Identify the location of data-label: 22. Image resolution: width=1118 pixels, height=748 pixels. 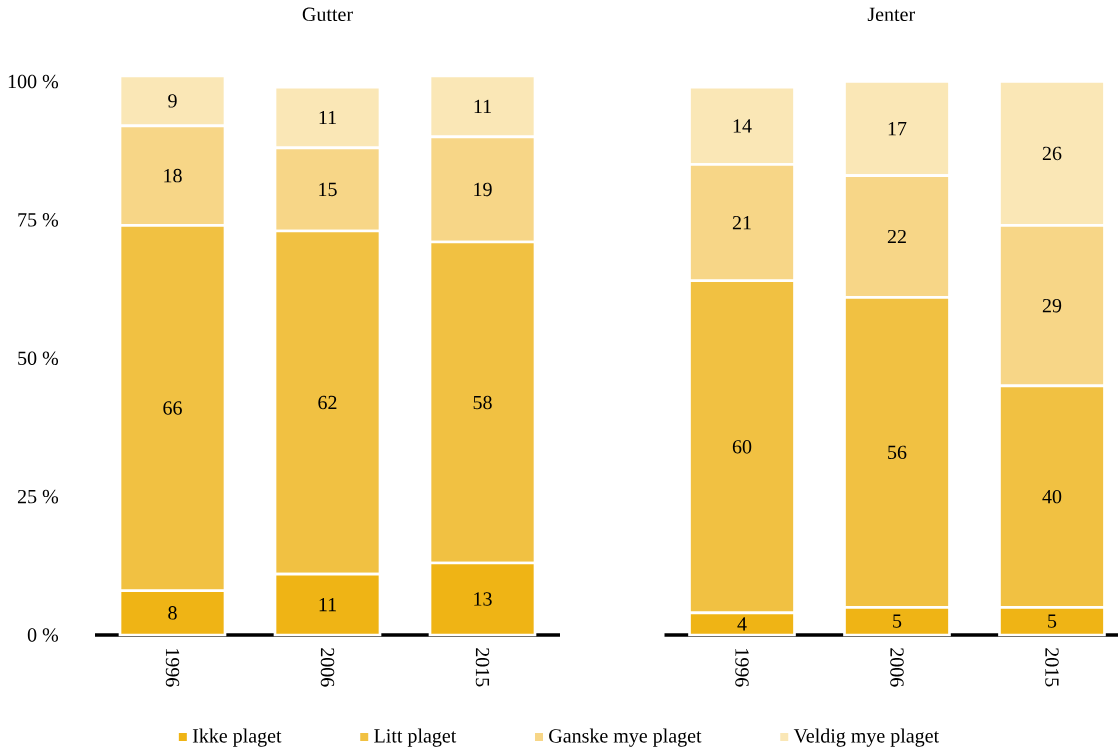
(896, 236).